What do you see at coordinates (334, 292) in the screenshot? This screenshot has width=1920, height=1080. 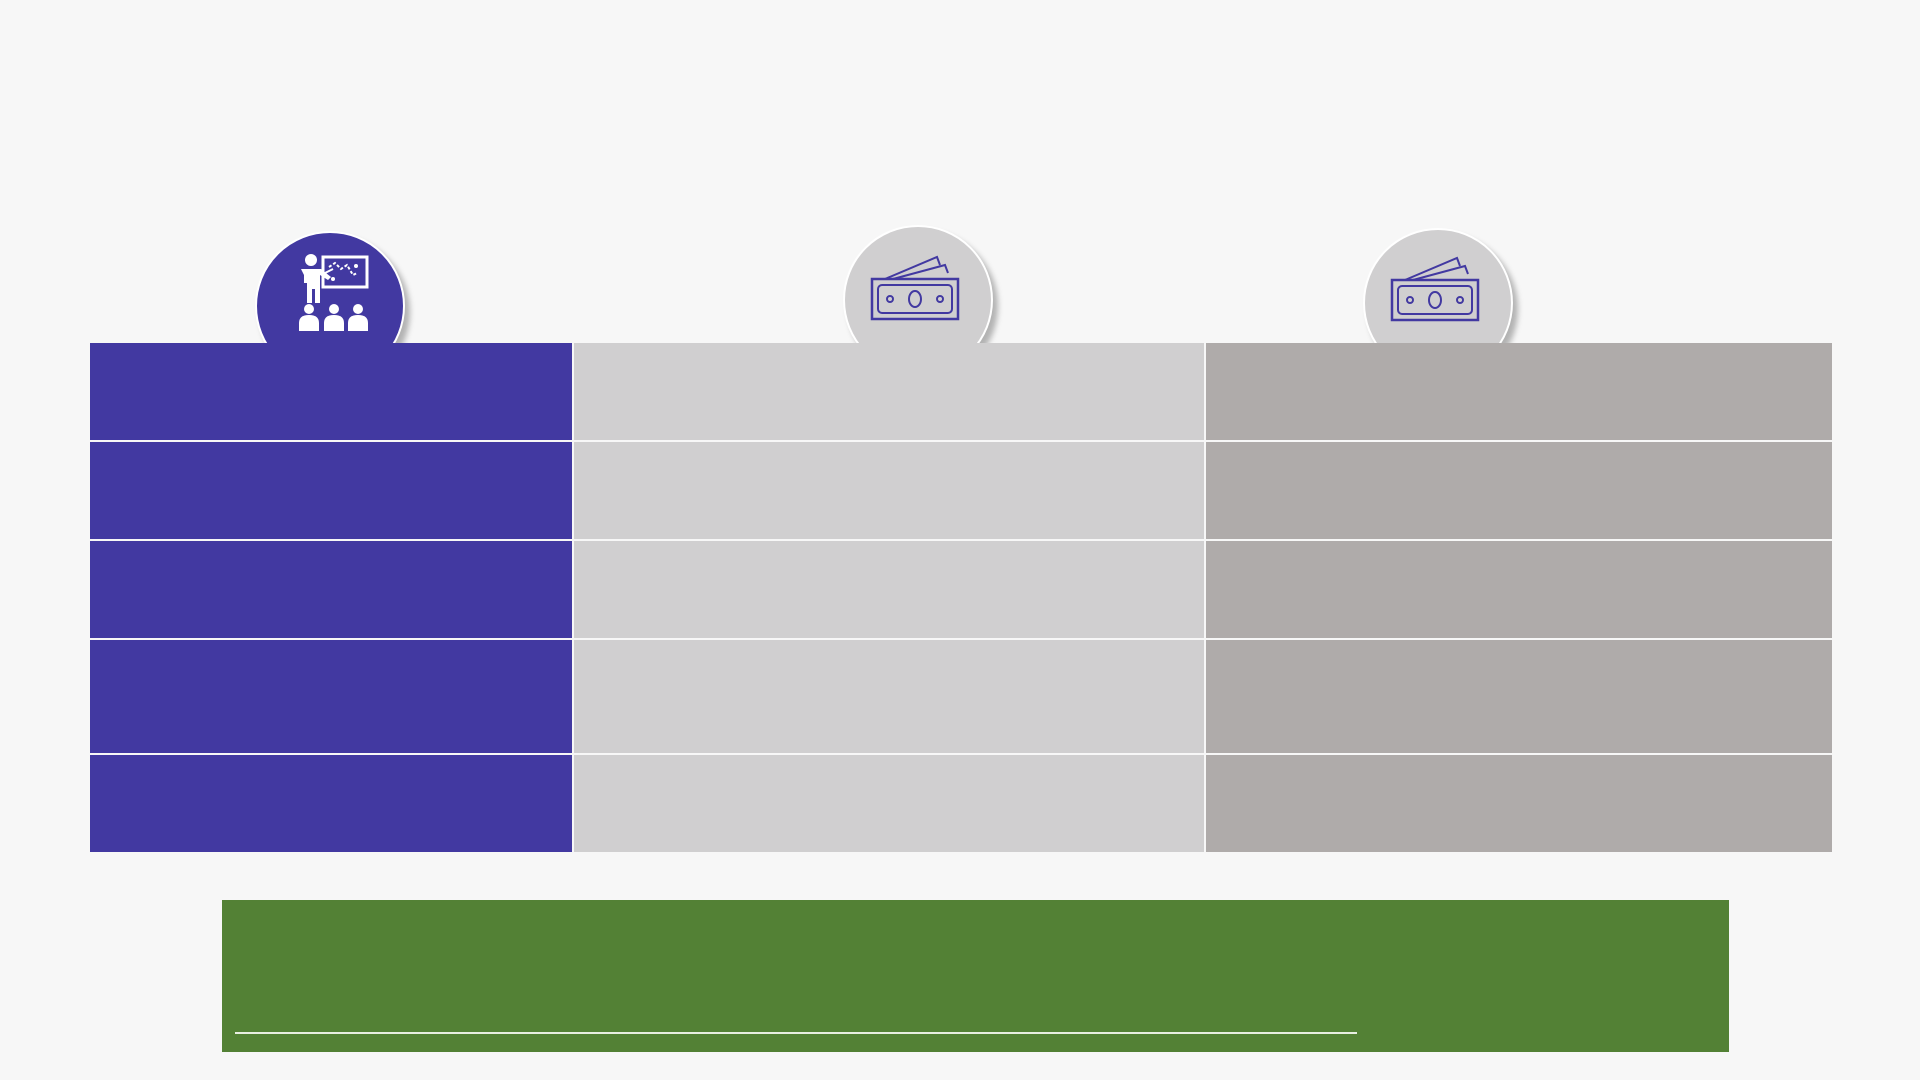 I see `presentation-teacher-icon` at bounding box center [334, 292].